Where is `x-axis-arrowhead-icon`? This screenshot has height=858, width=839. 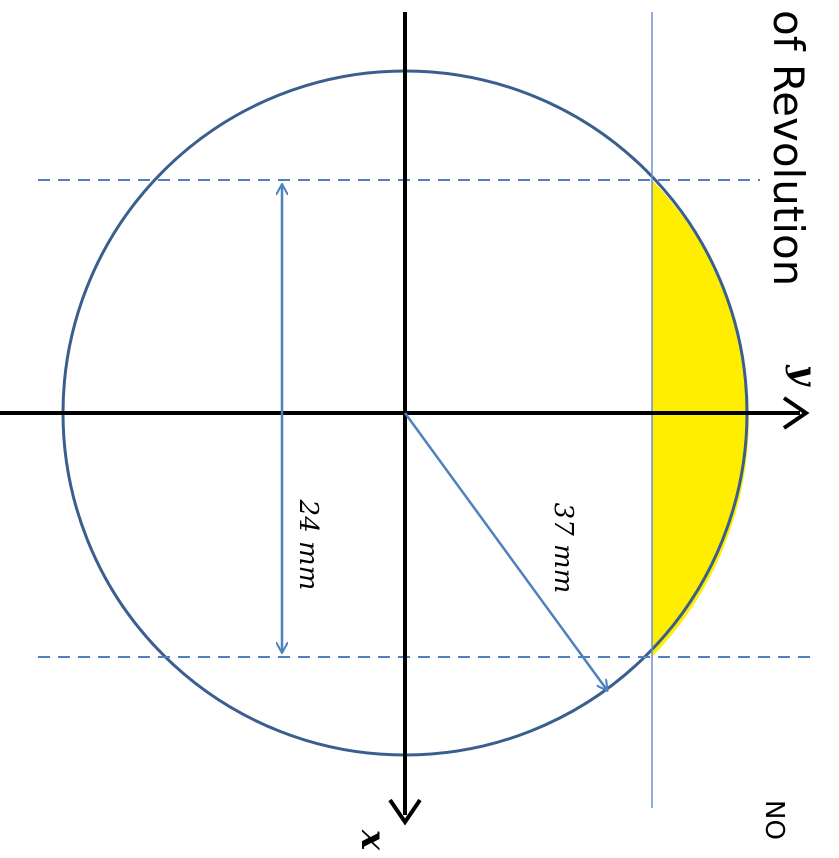 x-axis-arrowhead-icon is located at coordinates (405, 812).